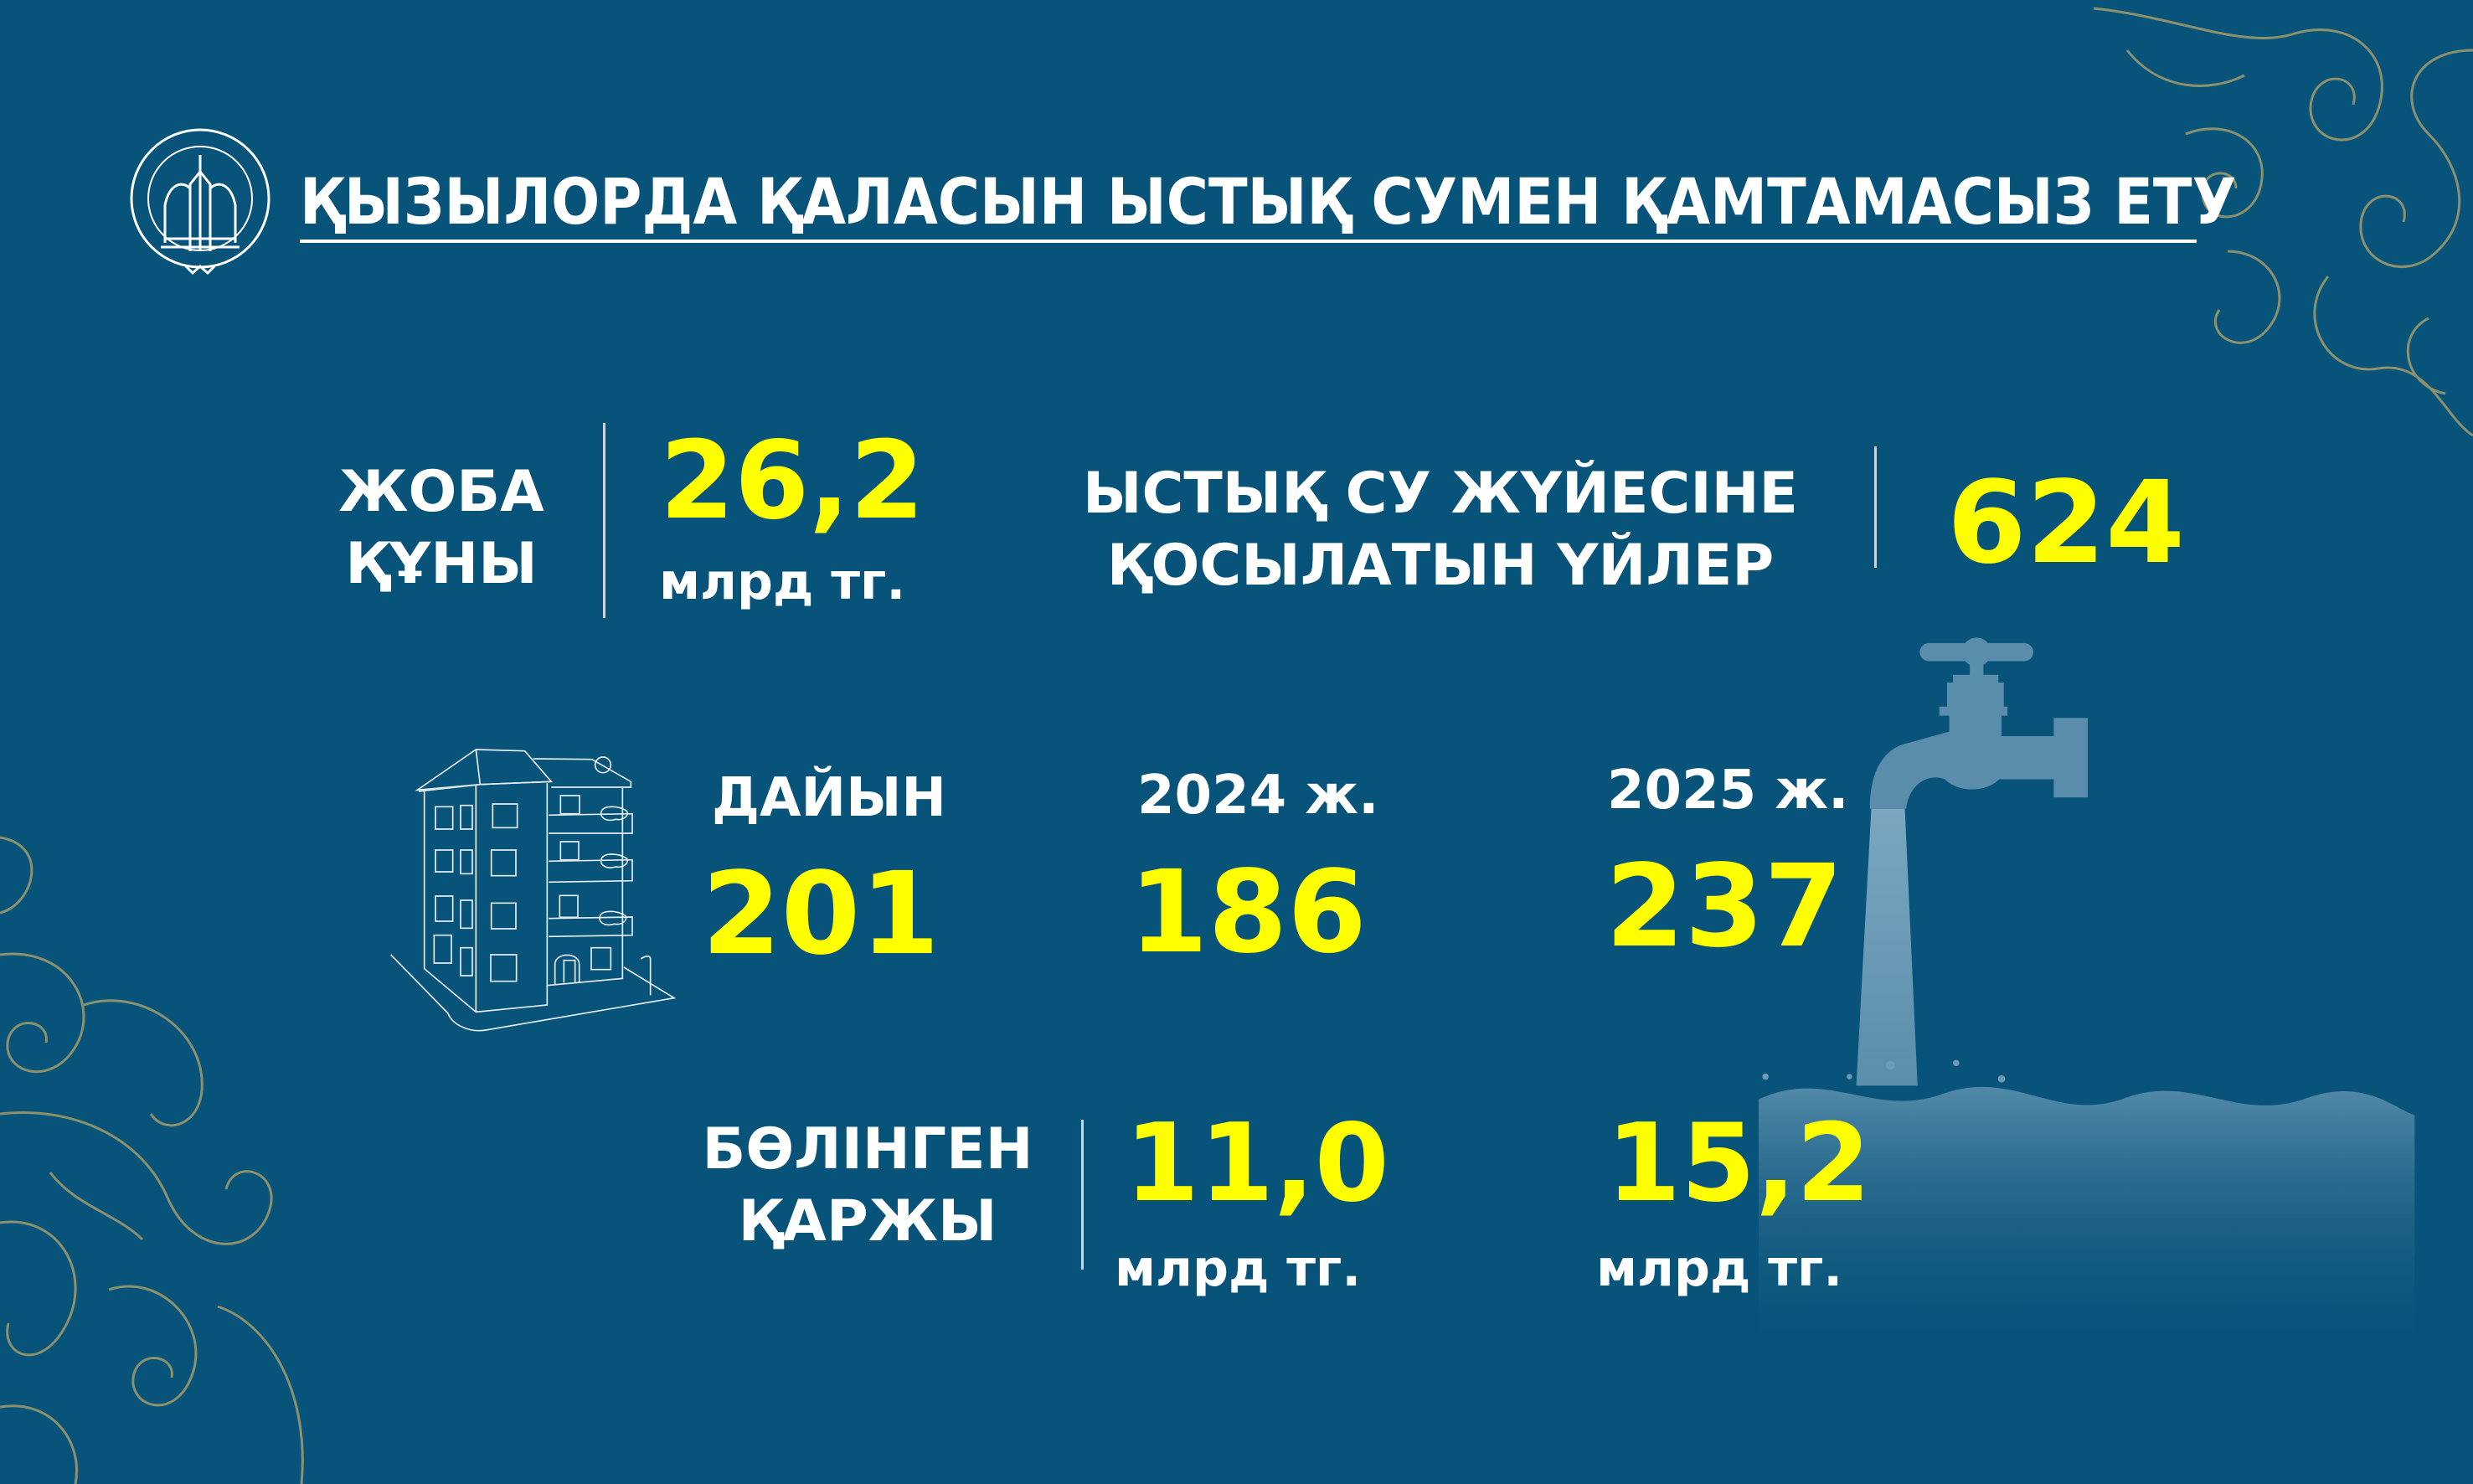  I want to click on ready-value: 201, so click(821, 914).